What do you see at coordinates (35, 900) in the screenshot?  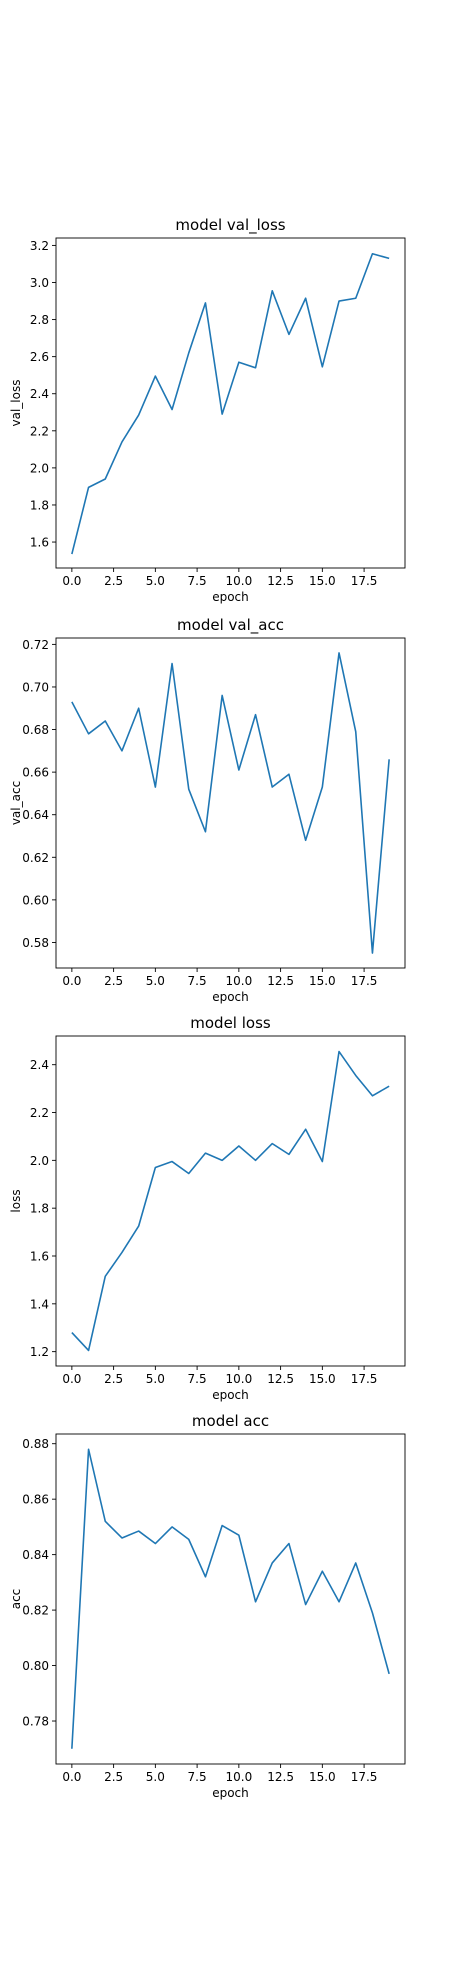 I see `chart-2-ytick-label: 0.60` at bounding box center [35, 900].